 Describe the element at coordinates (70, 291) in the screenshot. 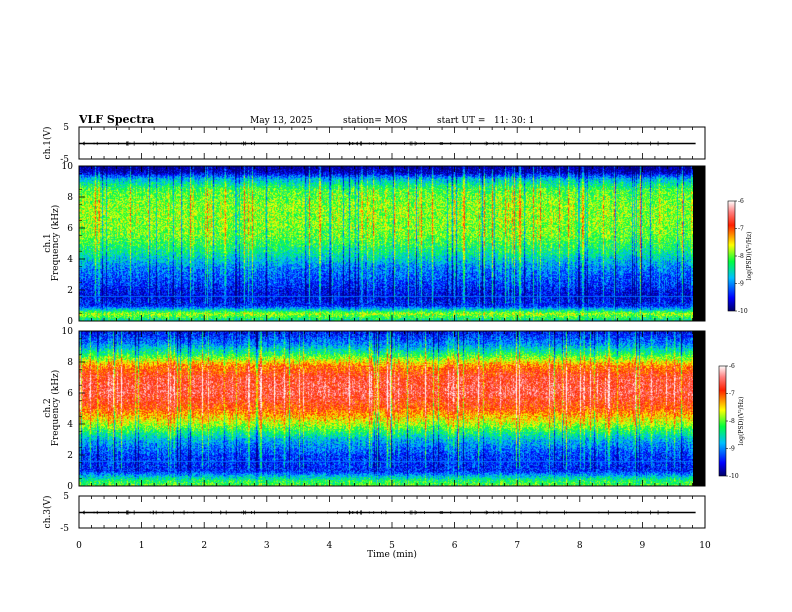

I see `ch1-spectrogram-ytick-label: 2` at that location.